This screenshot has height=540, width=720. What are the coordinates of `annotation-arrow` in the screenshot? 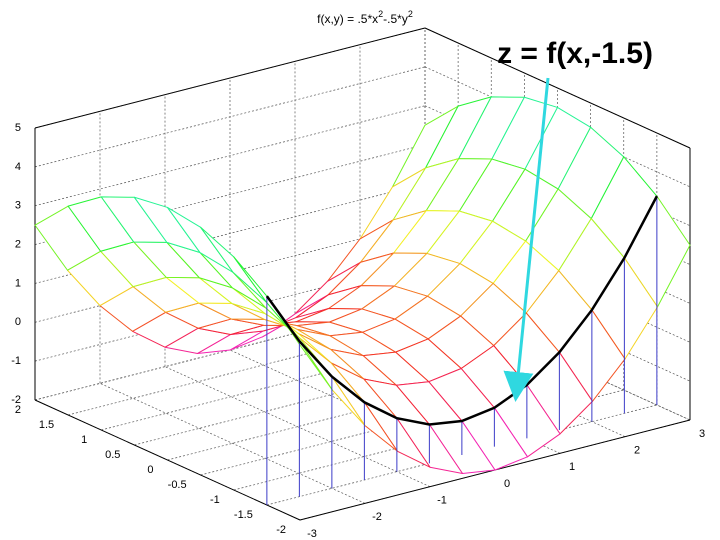 It's located at (526, 239).